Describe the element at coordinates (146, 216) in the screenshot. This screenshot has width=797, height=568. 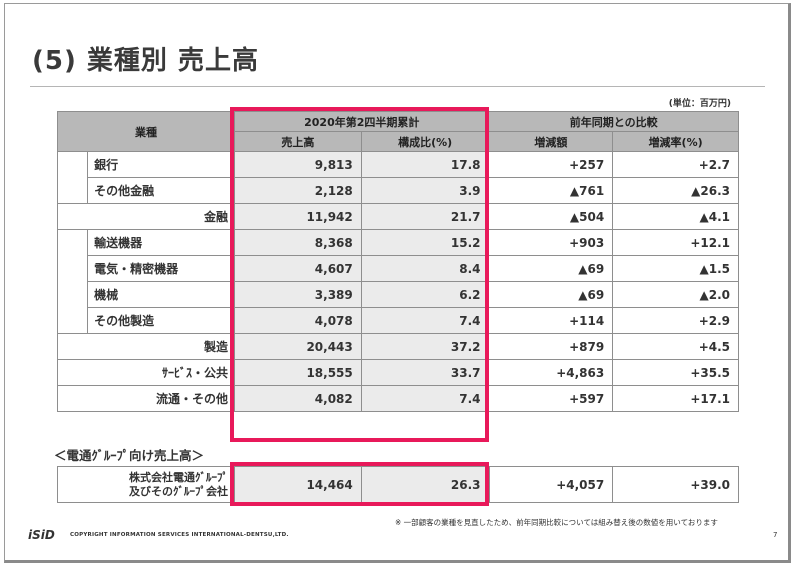
I see `subtotal-label: 金融` at that location.